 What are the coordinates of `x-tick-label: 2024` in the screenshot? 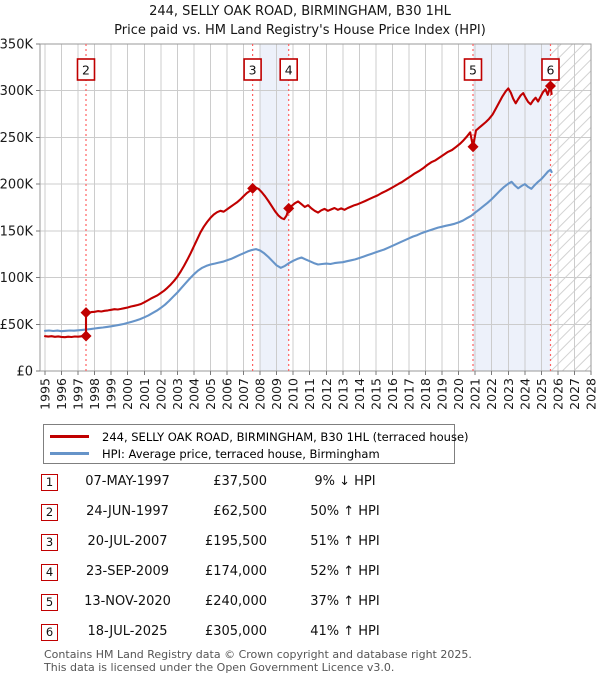 It's located at (524, 394).